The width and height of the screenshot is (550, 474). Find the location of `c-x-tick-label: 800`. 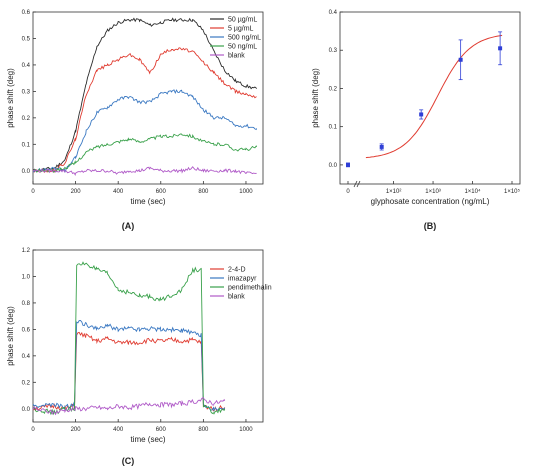

c-x-tick-label: 800 is located at coordinates (203, 430).